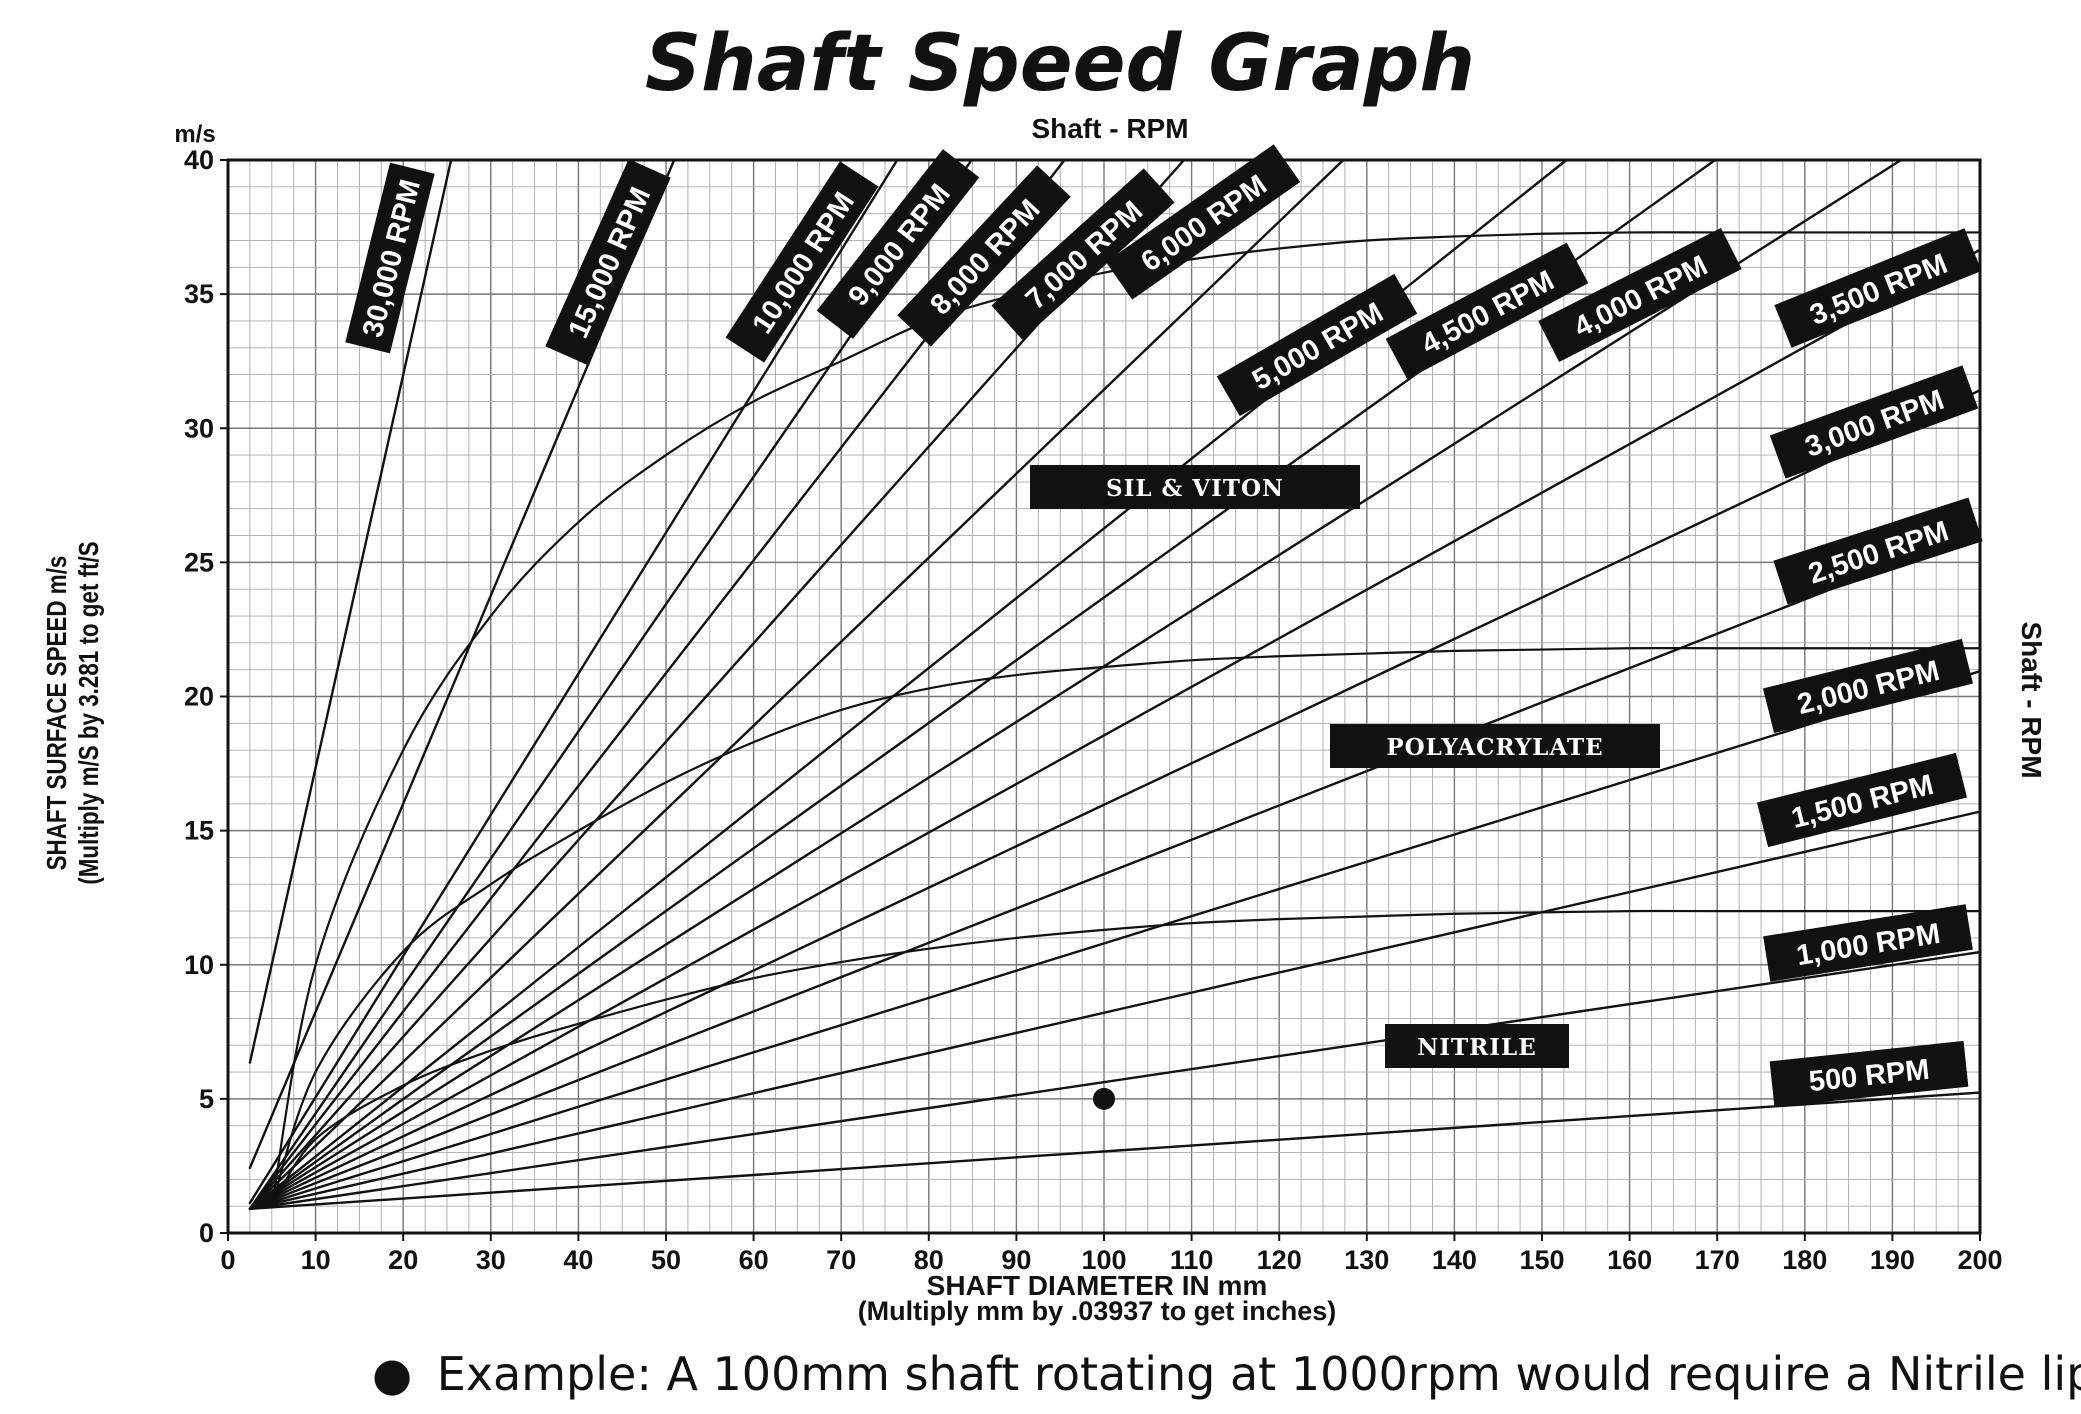  Describe the element at coordinates (199, 428) in the screenshot. I see `y-tick-label: 30` at that location.